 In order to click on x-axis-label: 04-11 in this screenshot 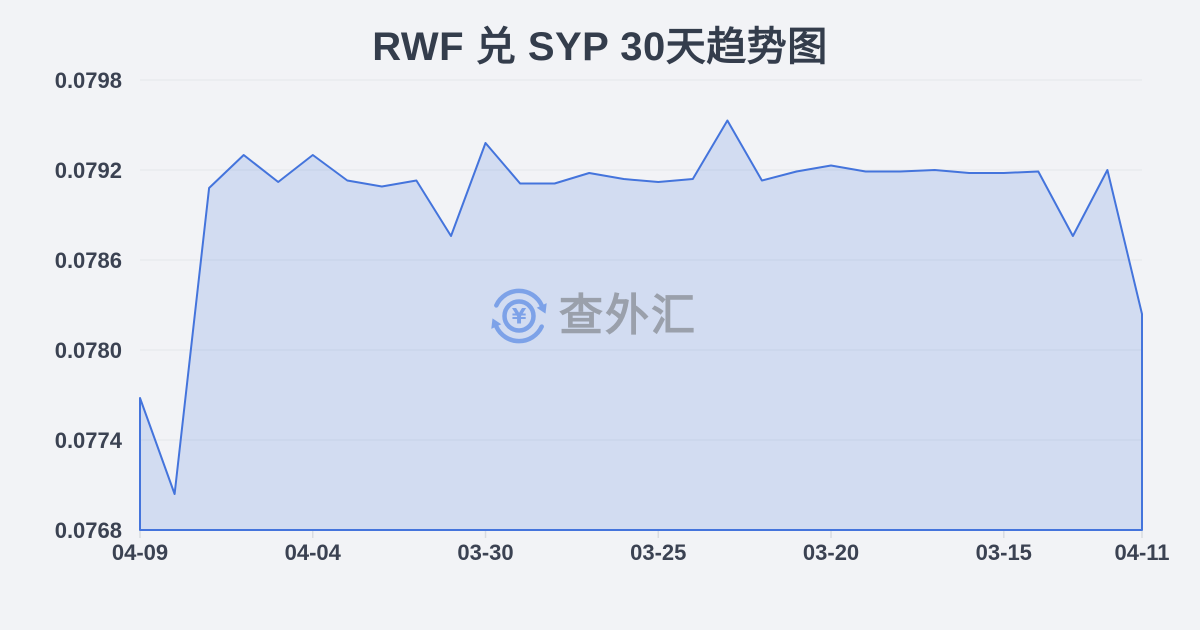, I will do `click(1141, 552)`.